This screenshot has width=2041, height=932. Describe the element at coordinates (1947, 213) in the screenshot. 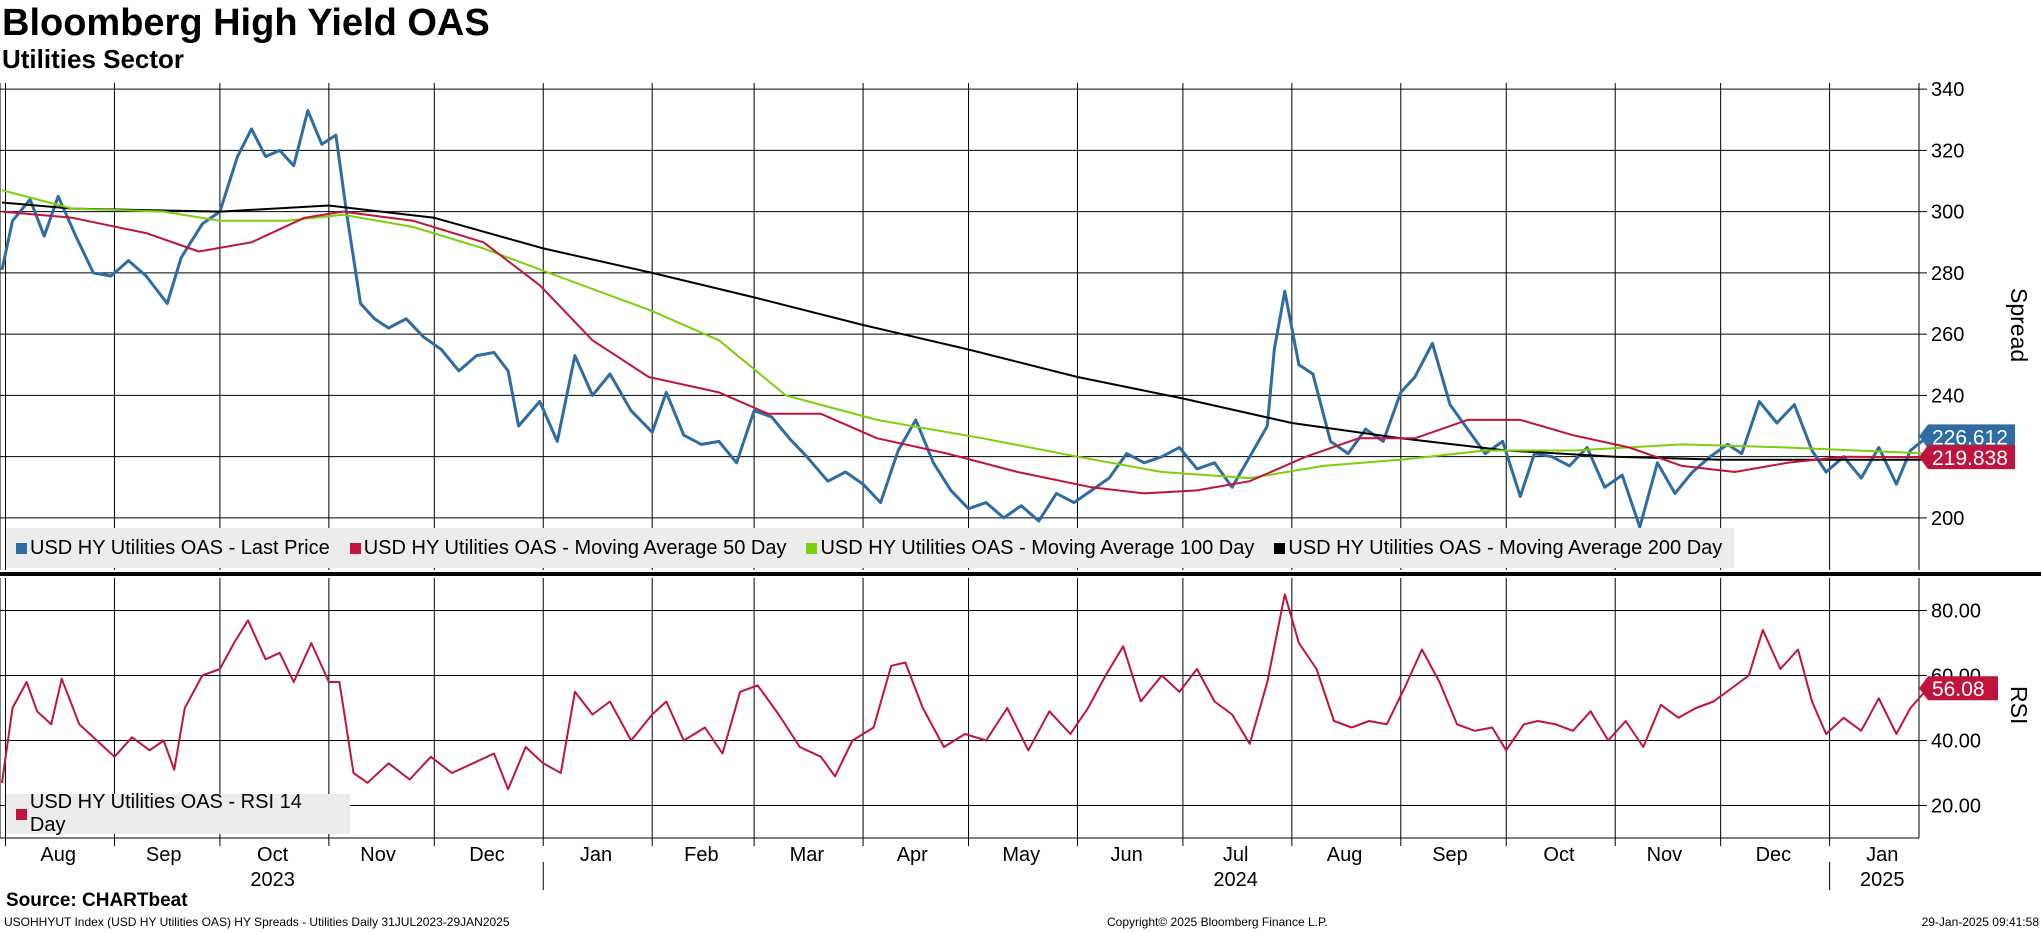

I see `panel-0-ytick-label-5: 300` at that location.